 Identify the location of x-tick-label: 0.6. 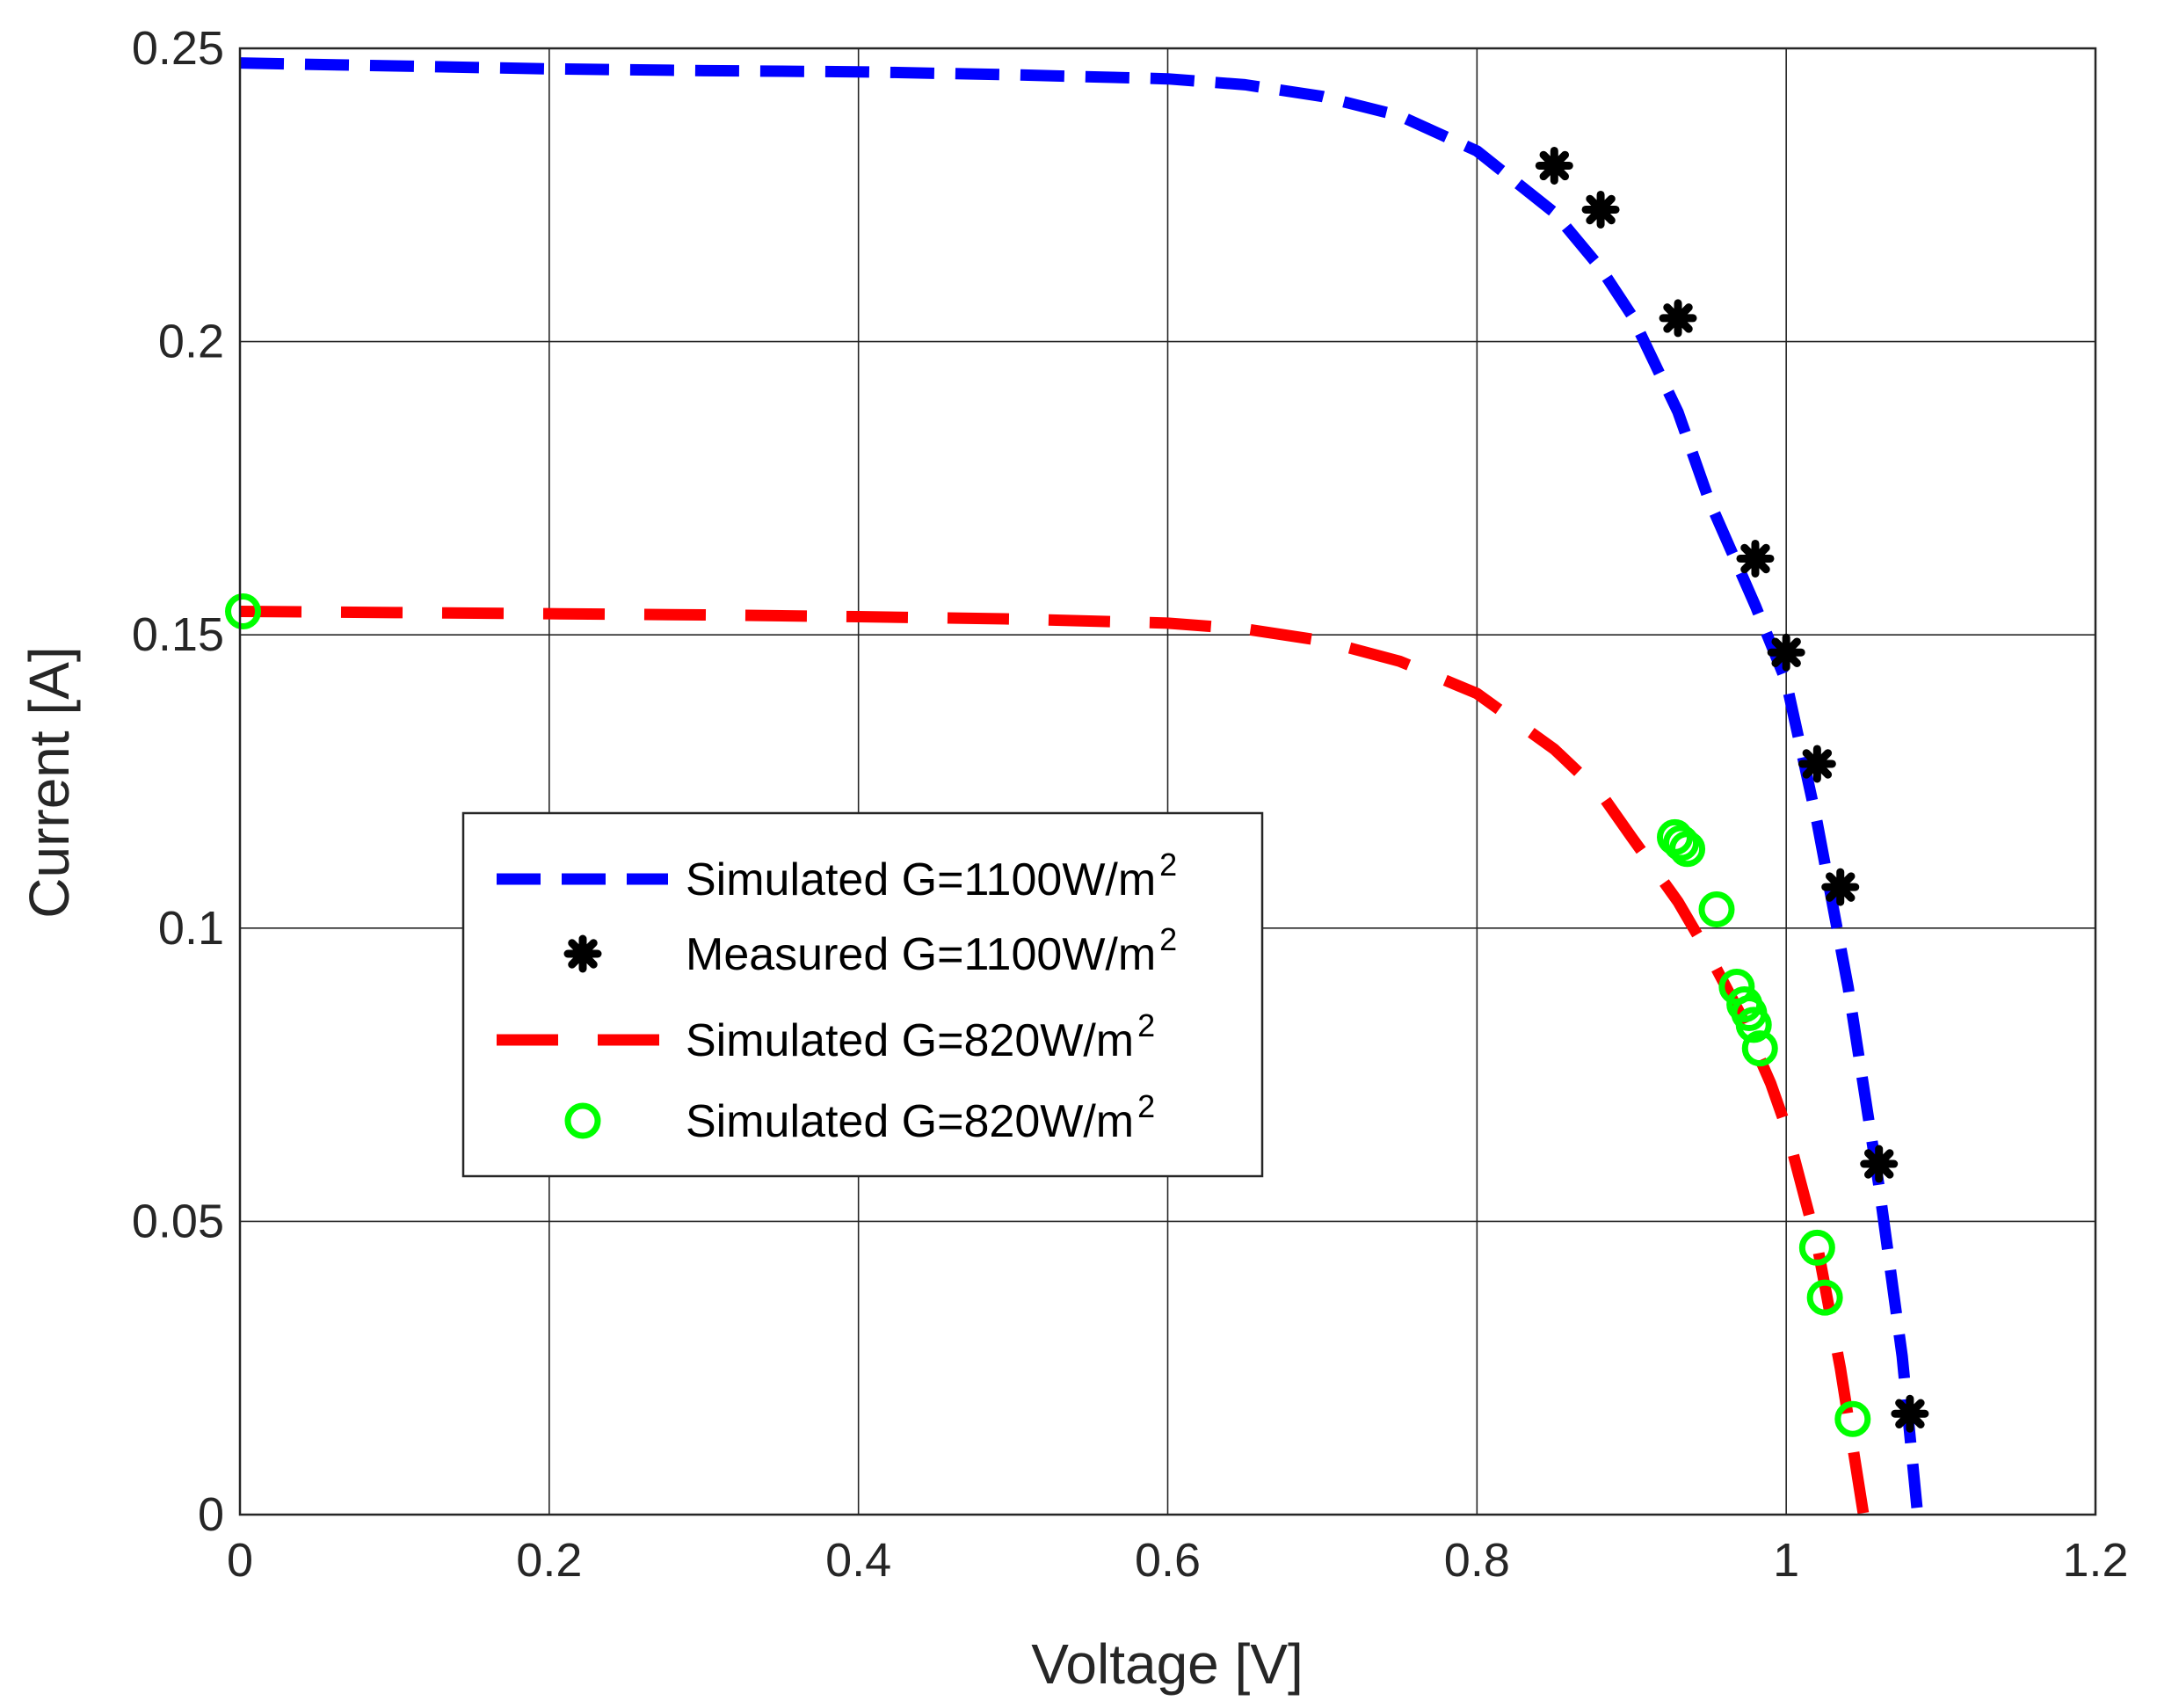
(1168, 1560).